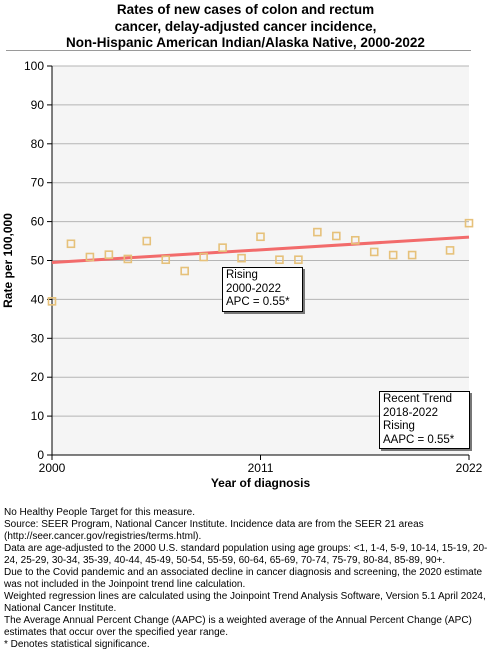 The width and height of the screenshot is (491, 651). I want to click on y-tick-label: 50, so click(38, 261).